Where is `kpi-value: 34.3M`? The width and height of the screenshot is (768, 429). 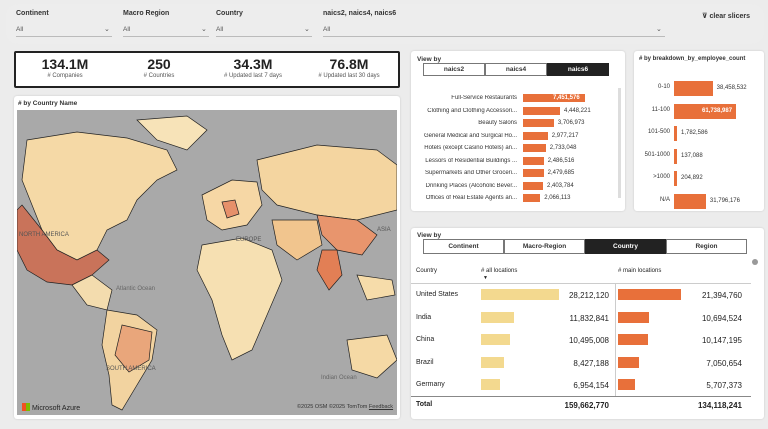 kpi-value: 34.3M is located at coordinates (253, 64).